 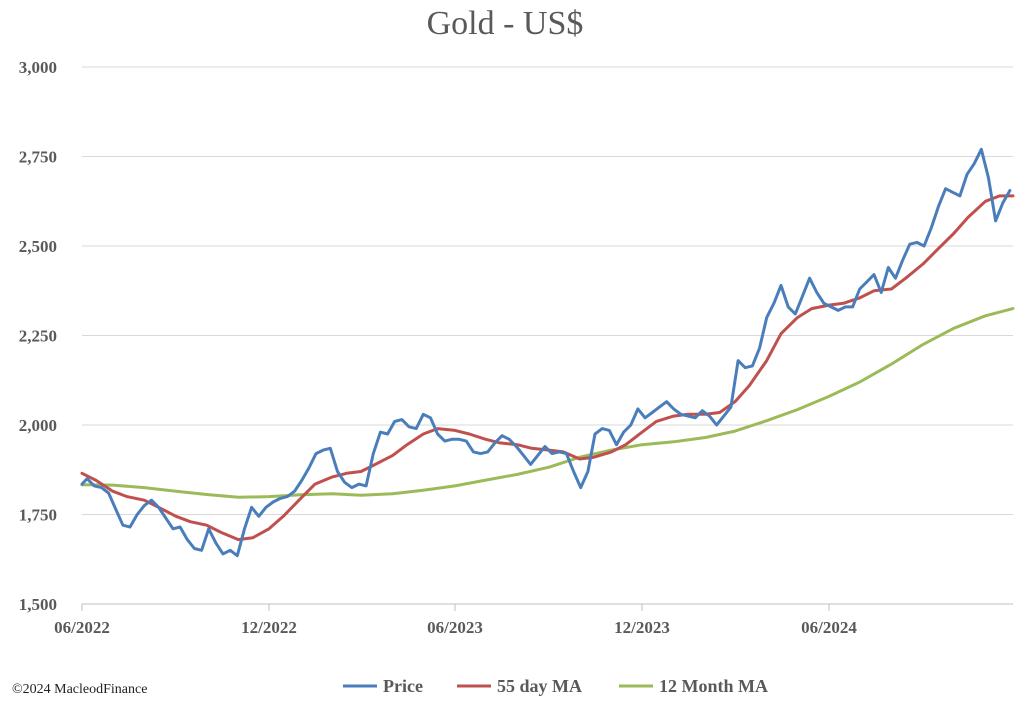 I want to click on y-tick-label: 2,000, so click(x=38, y=425).